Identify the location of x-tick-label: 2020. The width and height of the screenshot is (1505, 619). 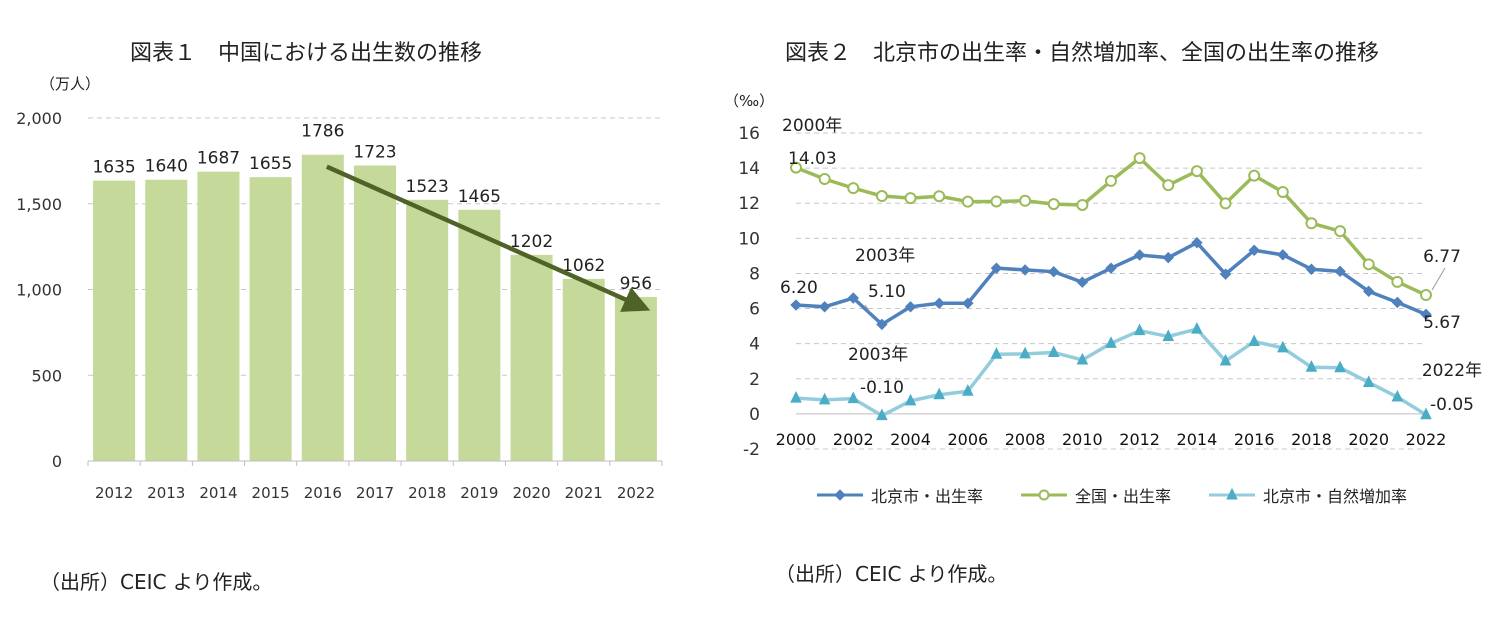
(1368, 439).